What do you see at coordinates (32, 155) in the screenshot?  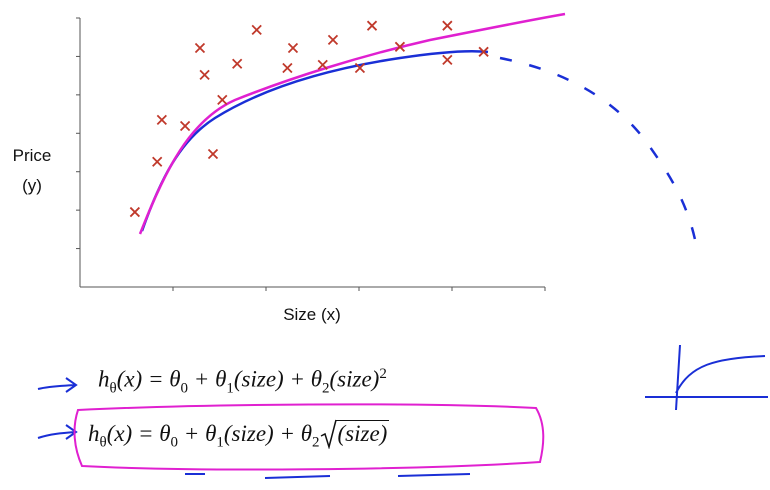 I see `y-label: Price` at bounding box center [32, 155].